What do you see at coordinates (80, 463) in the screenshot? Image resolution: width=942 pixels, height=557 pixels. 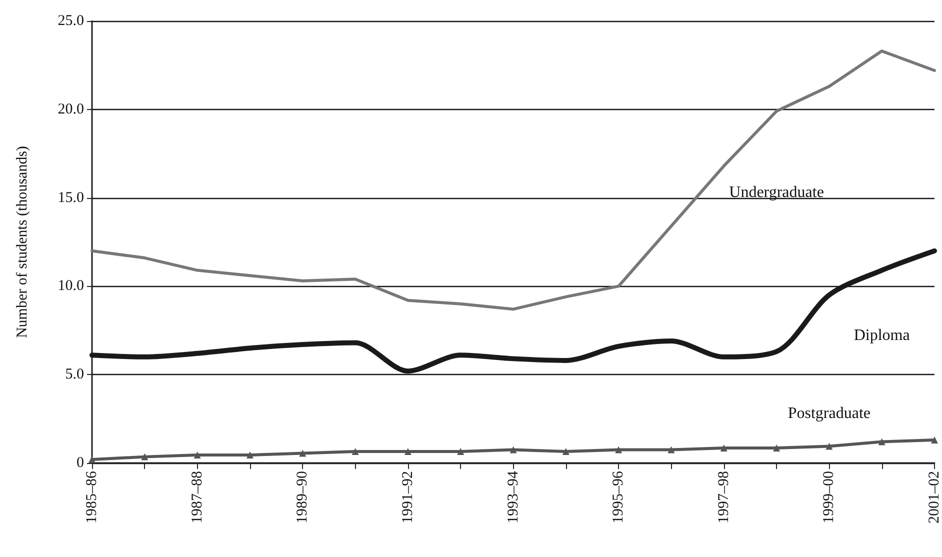 I see `y-tick-label: 0` at bounding box center [80, 463].